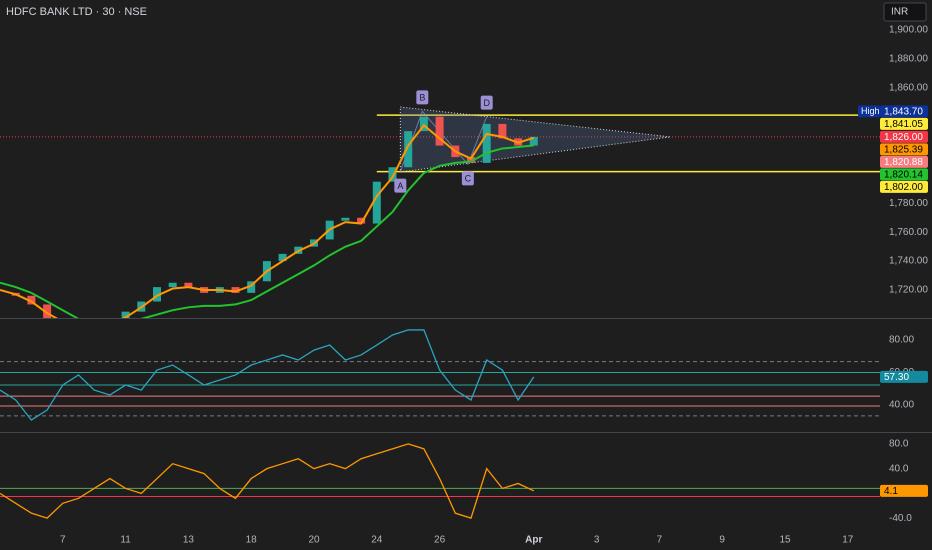 This screenshot has width=932, height=550. I want to click on price-tag-label: 4.1, so click(891, 491).